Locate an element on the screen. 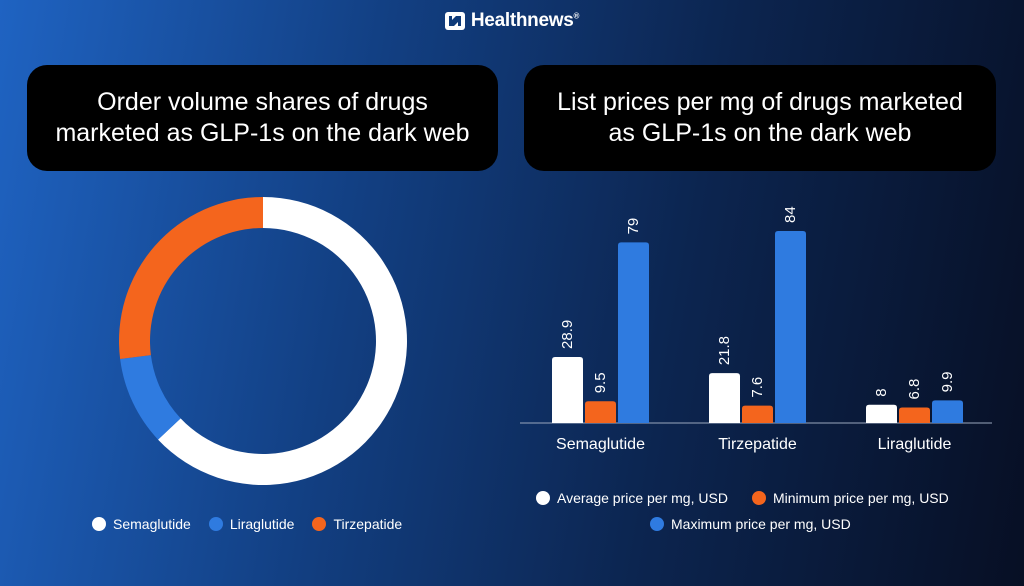  bar-tirzepatide-minimum is located at coordinates (757, 414).